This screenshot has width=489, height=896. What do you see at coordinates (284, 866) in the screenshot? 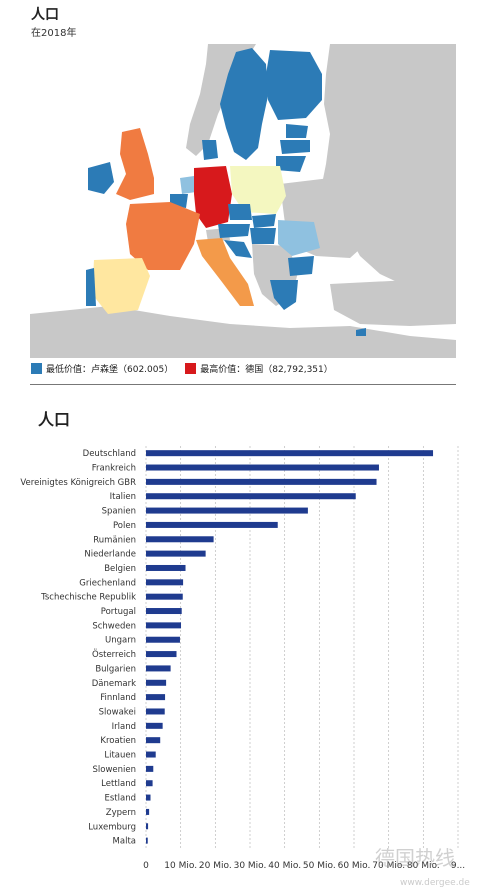
I see `x-tick-label: 40 Mio.` at bounding box center [284, 866].